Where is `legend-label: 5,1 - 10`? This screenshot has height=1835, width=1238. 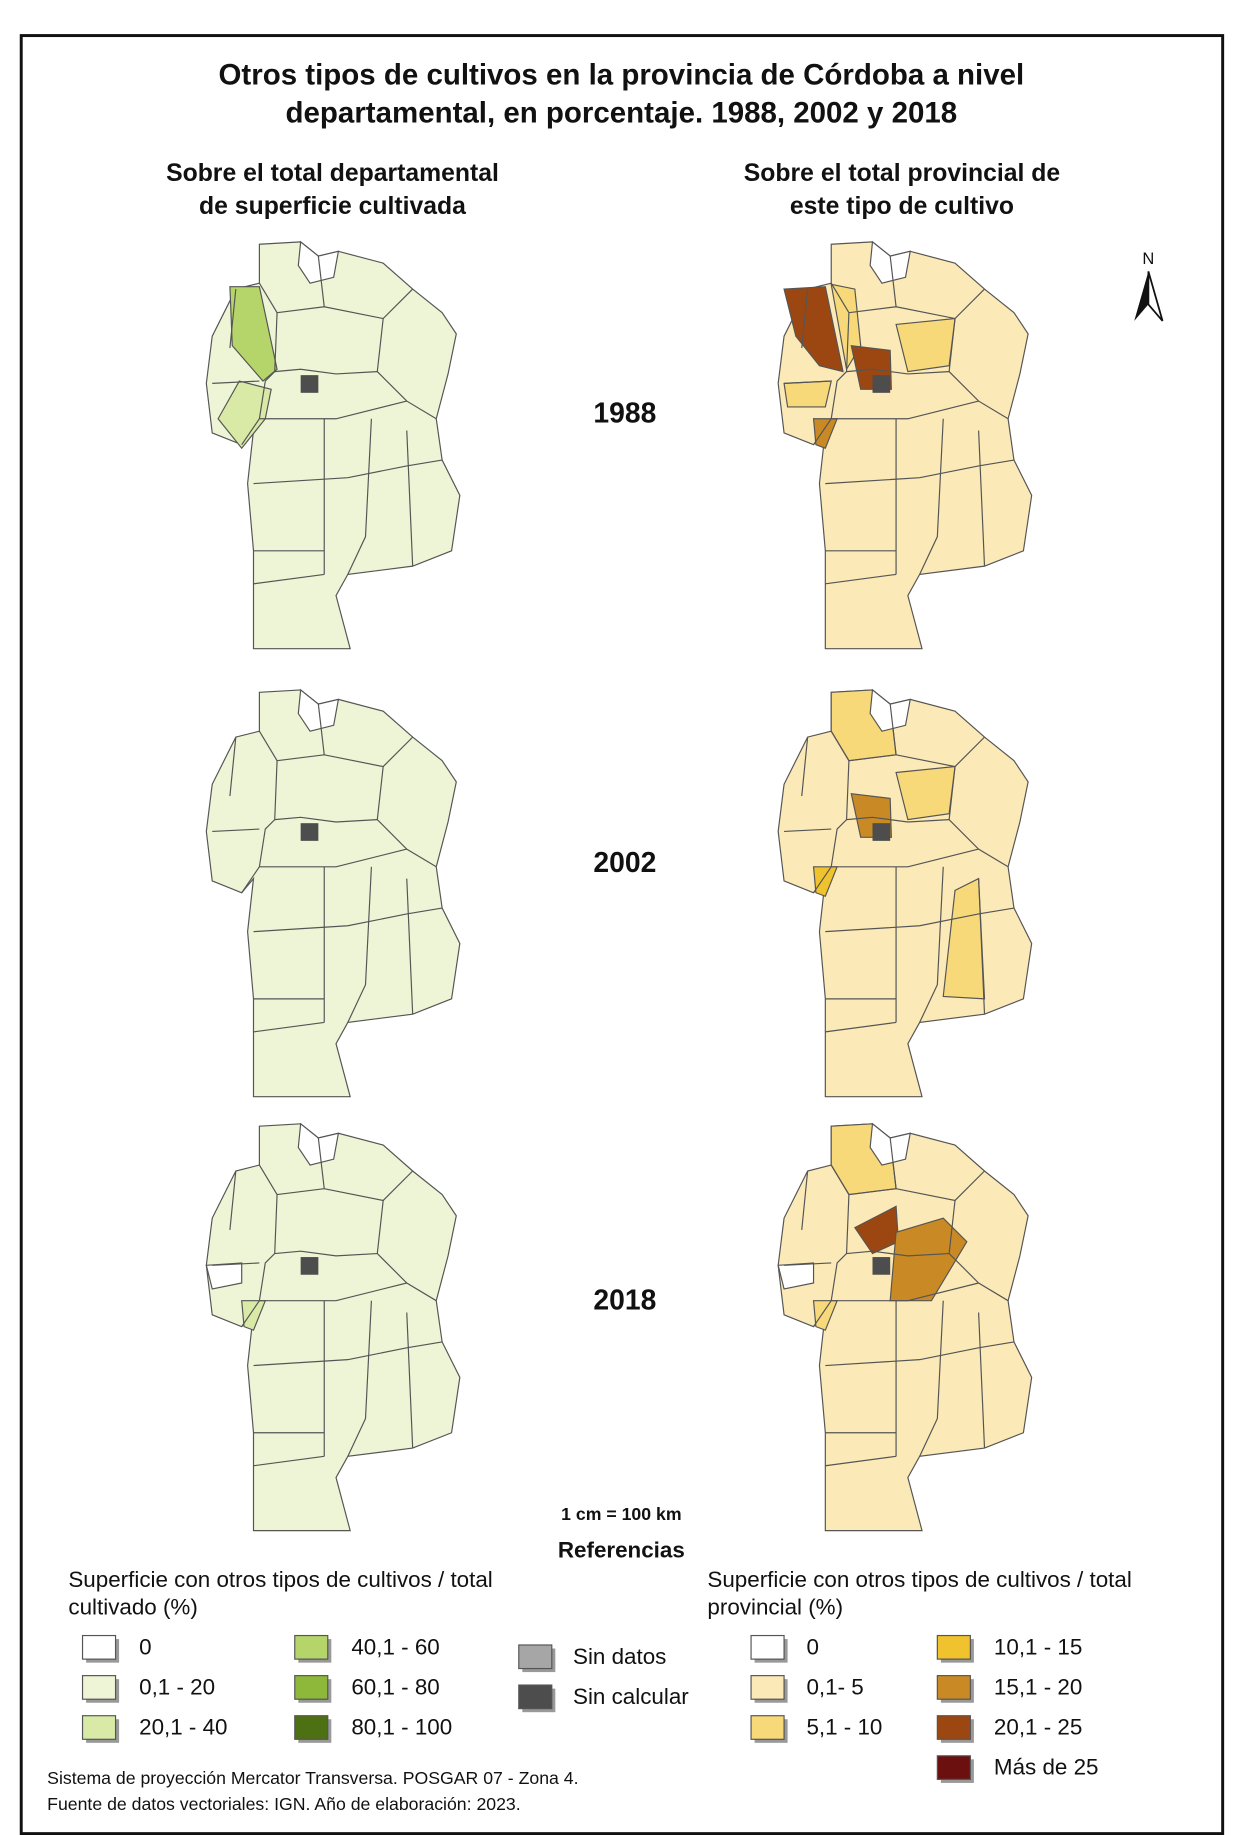
legend-label: 5,1 - 10 is located at coordinates (844, 1727).